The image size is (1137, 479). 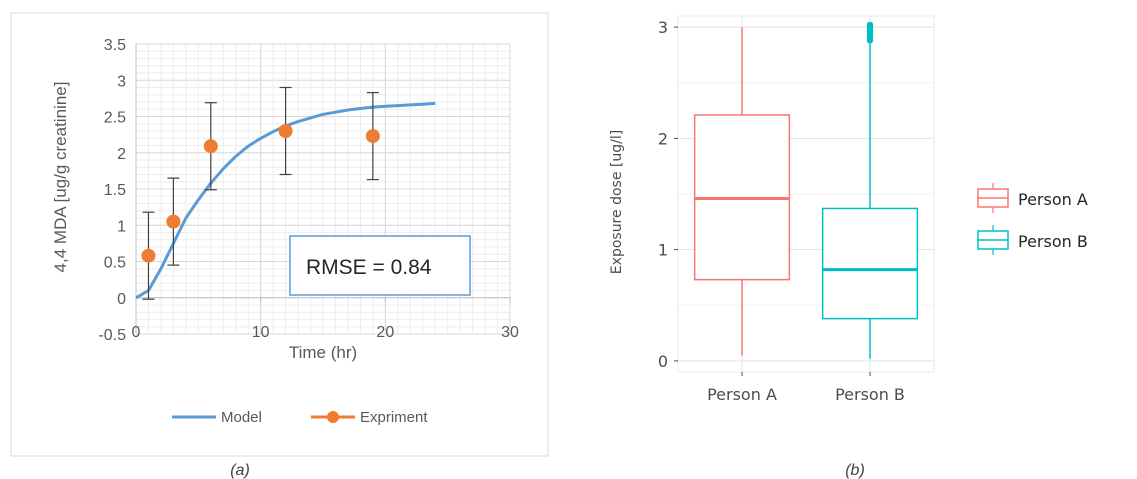 I want to click on legend-experiment-label: Expriment, so click(x=394, y=417).